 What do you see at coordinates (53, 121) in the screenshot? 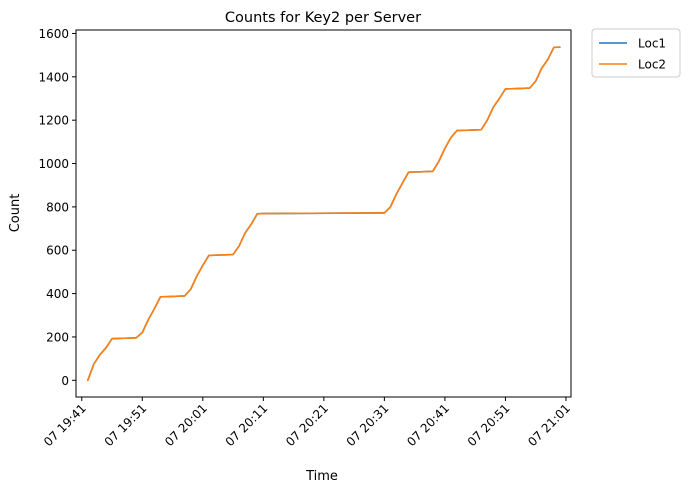
I see `y-tick-label: 1200` at bounding box center [53, 121].